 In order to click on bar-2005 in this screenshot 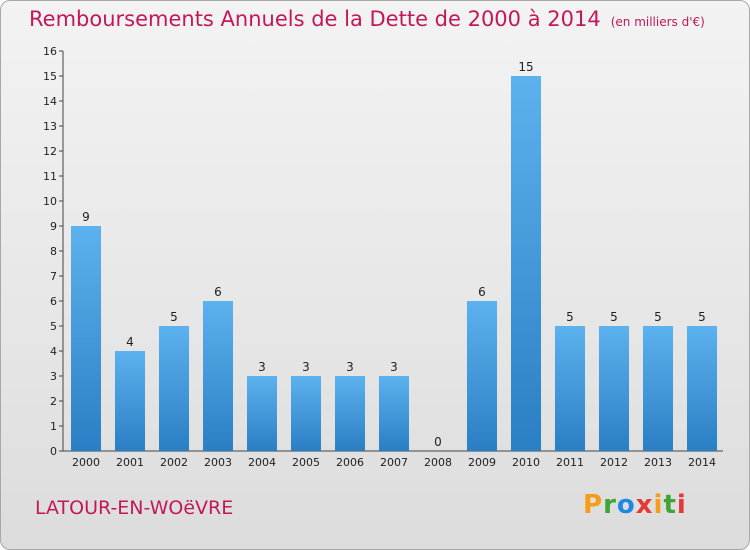, I will do `click(306, 413)`.